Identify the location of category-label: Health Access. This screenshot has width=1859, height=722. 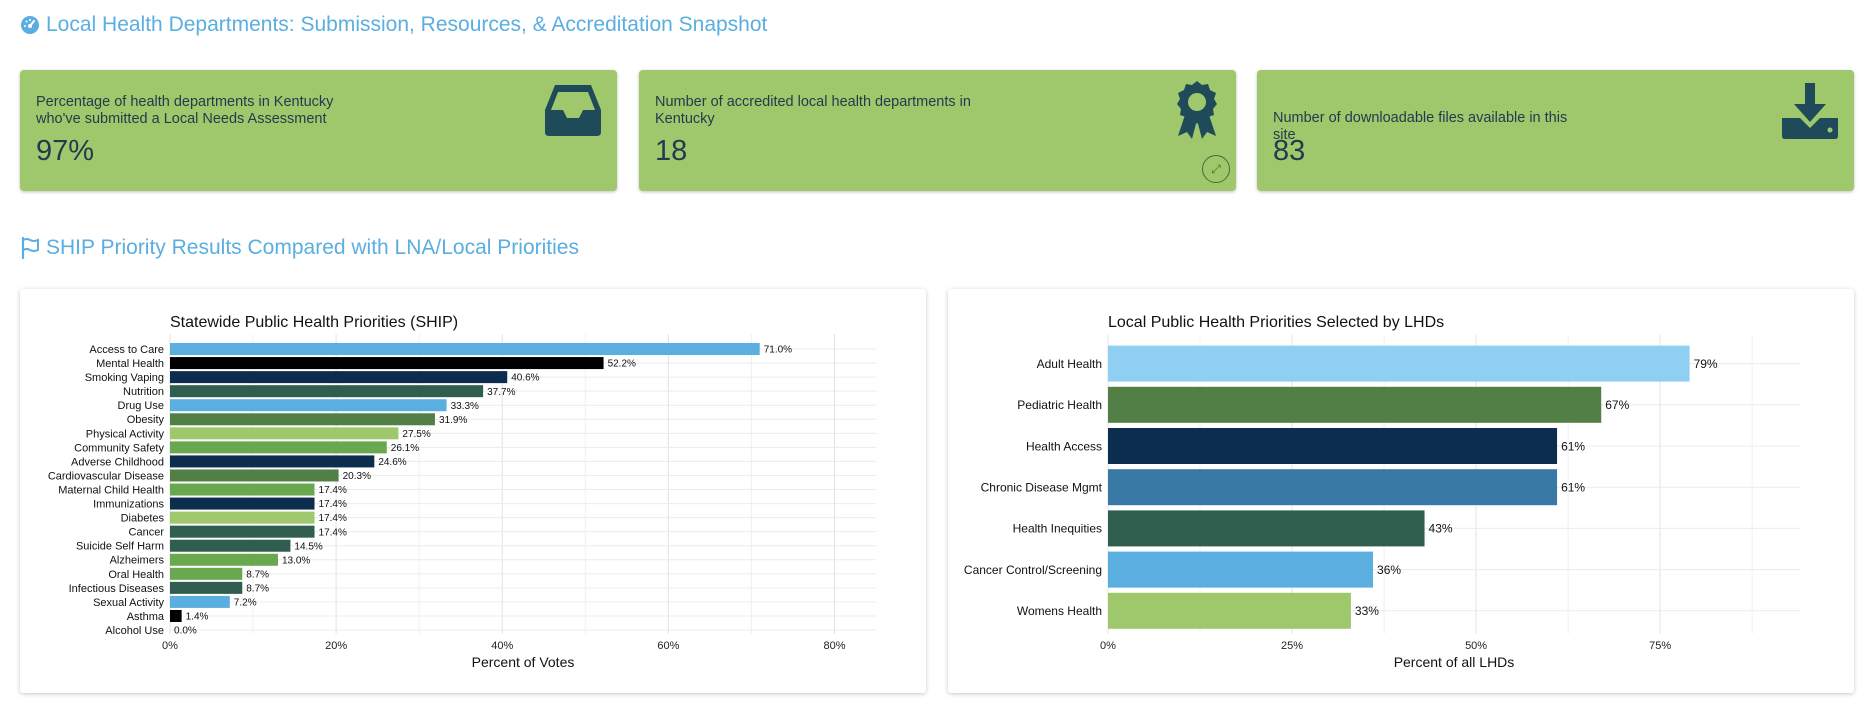
(1064, 446).